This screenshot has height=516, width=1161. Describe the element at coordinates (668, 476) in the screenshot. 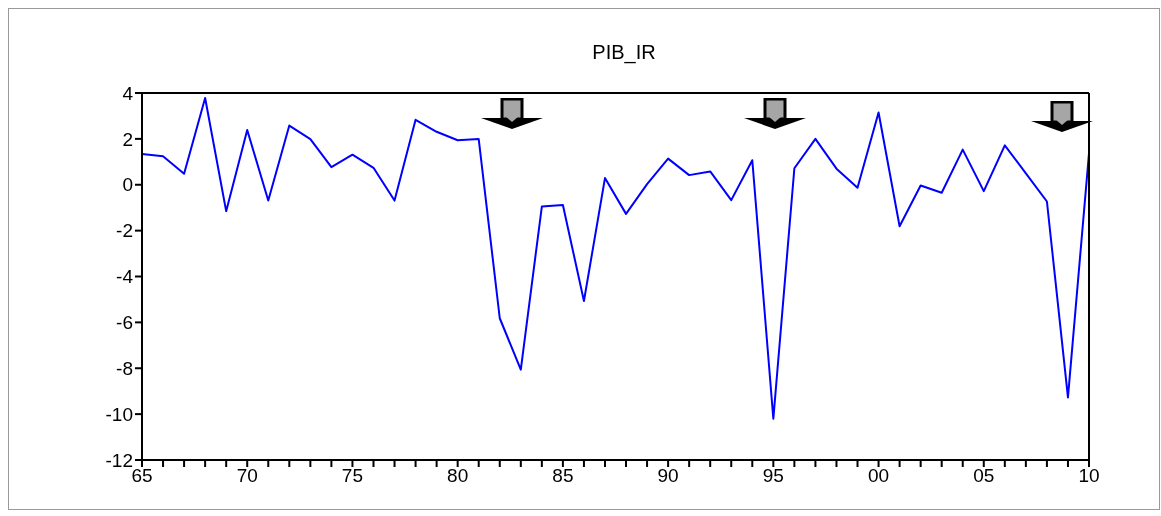

I see `x-tick-label: 90` at that location.